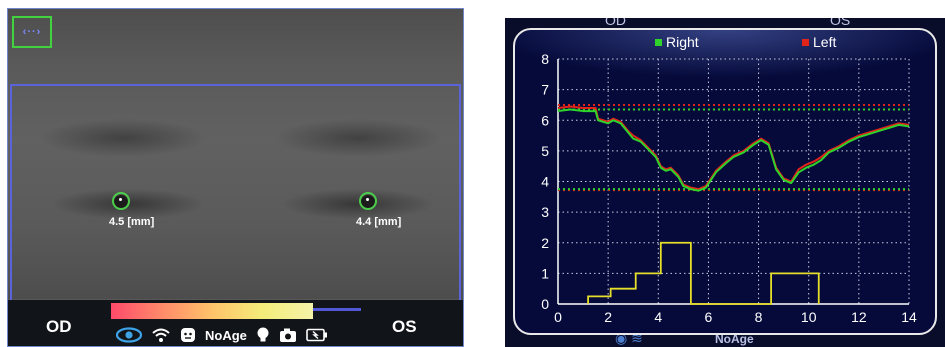 This screenshot has width=945, height=347. I want to click on series-right-line, so click(733, 150).